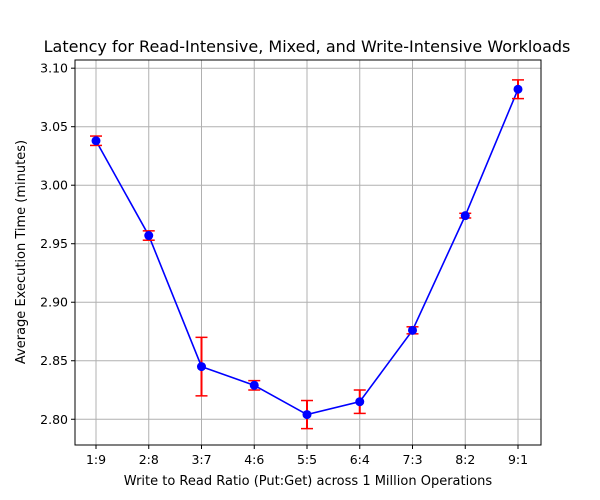  I want to click on y-tick-label: 2.90, so click(54, 302).